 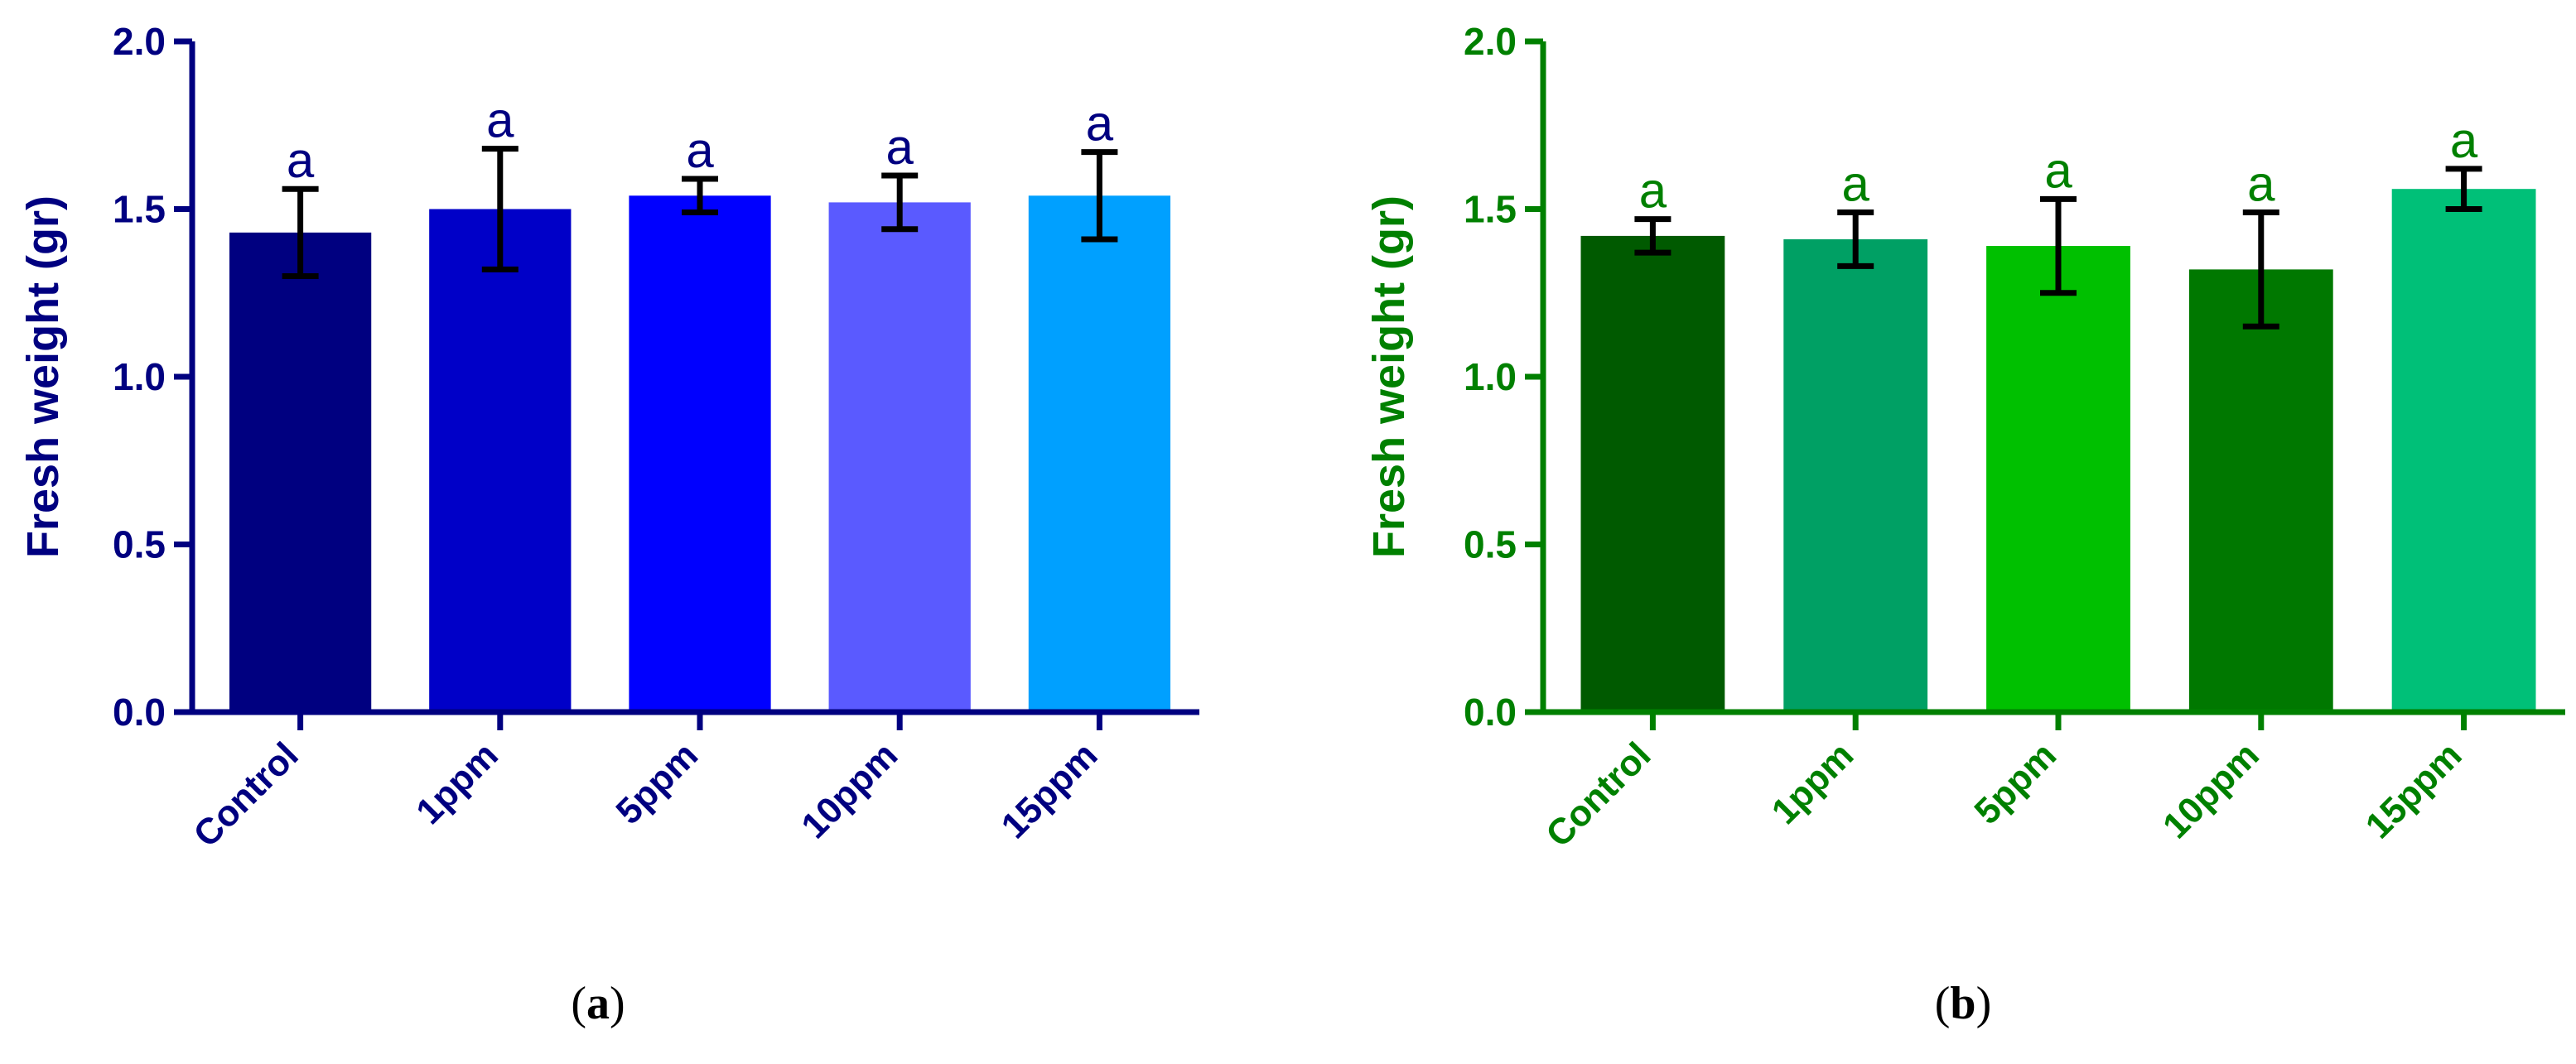 I want to click on caption-a-label: a, so click(x=598, y=1003).